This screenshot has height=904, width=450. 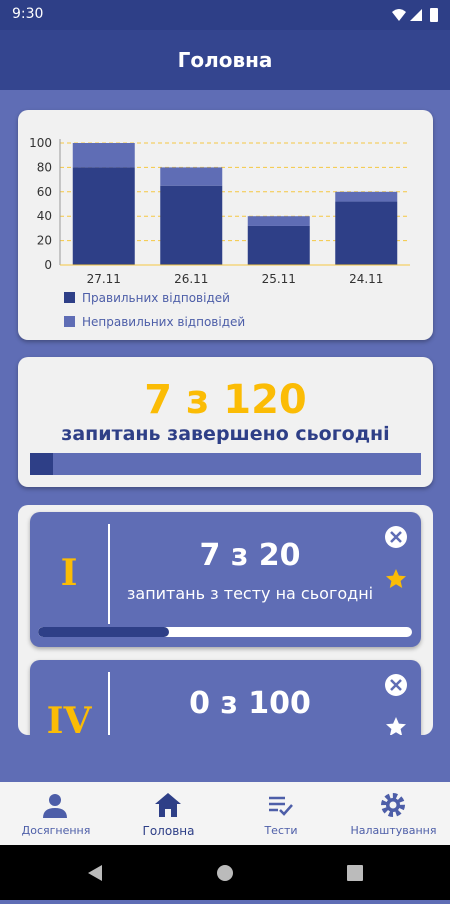 What do you see at coordinates (281, 830) in the screenshot?
I see `nav-label: Тести` at bounding box center [281, 830].